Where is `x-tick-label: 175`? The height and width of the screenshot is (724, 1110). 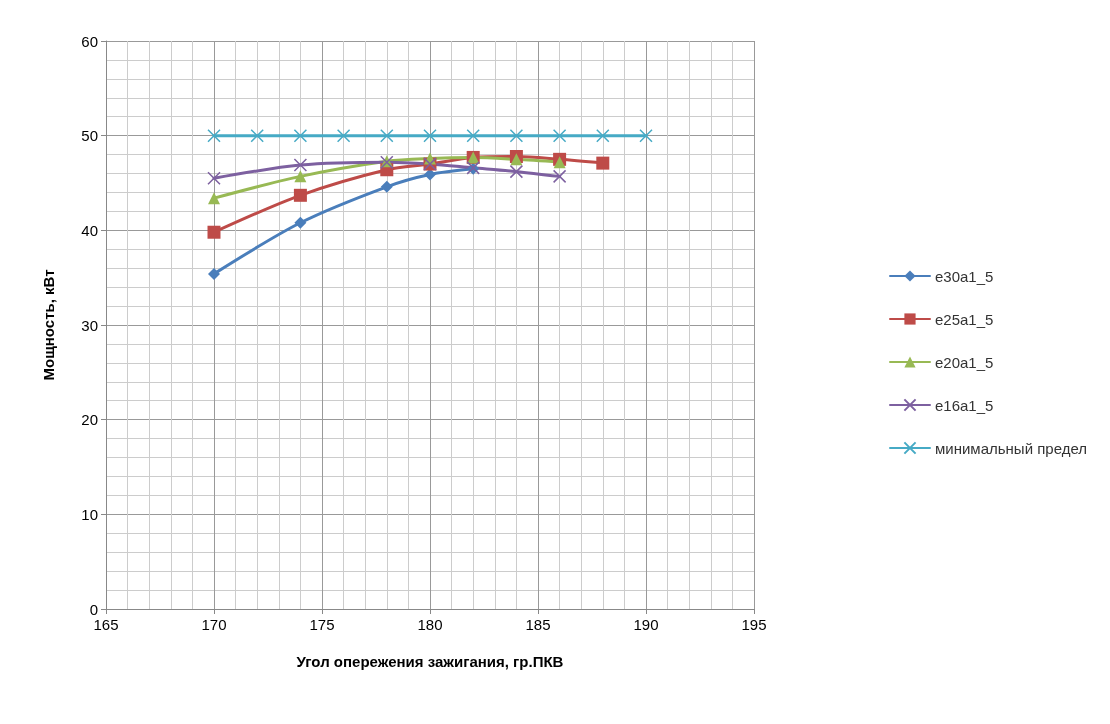 x-tick-label: 175 is located at coordinates (322, 624).